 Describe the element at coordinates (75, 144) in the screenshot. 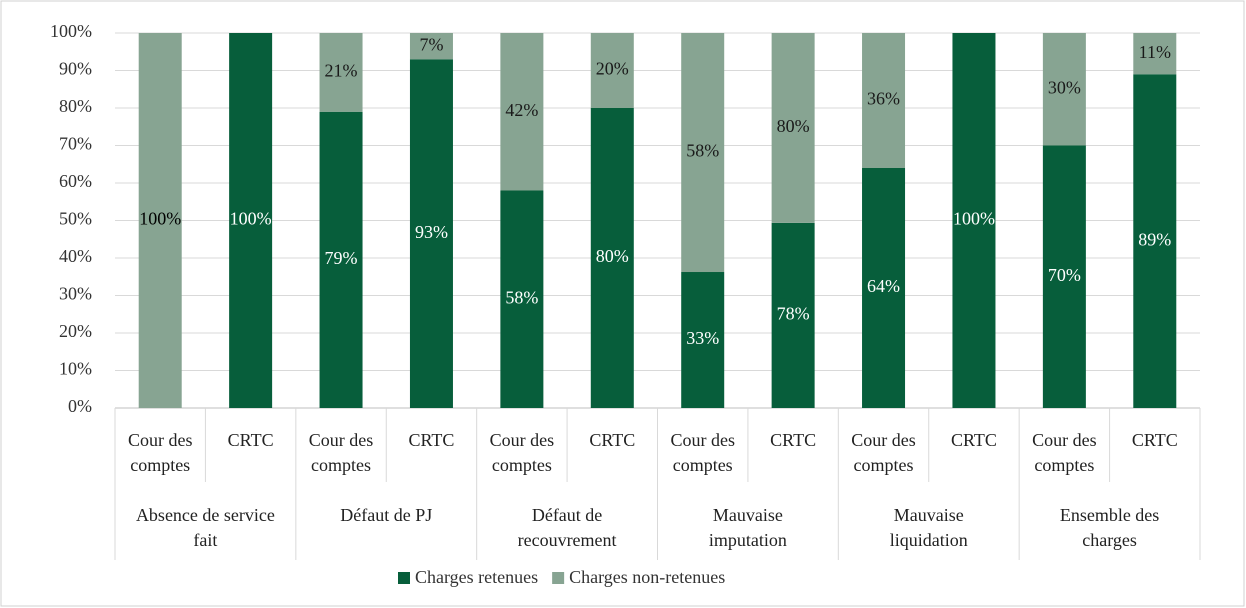

I see `y-tick-label: 70%` at that location.